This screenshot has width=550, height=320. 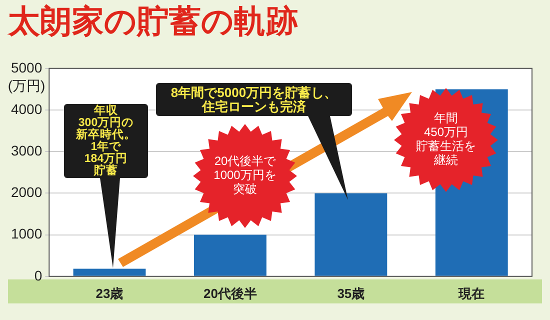 What do you see at coordinates (351, 293) in the screenshot?
I see `x-tick-label: 35歳` at bounding box center [351, 293].